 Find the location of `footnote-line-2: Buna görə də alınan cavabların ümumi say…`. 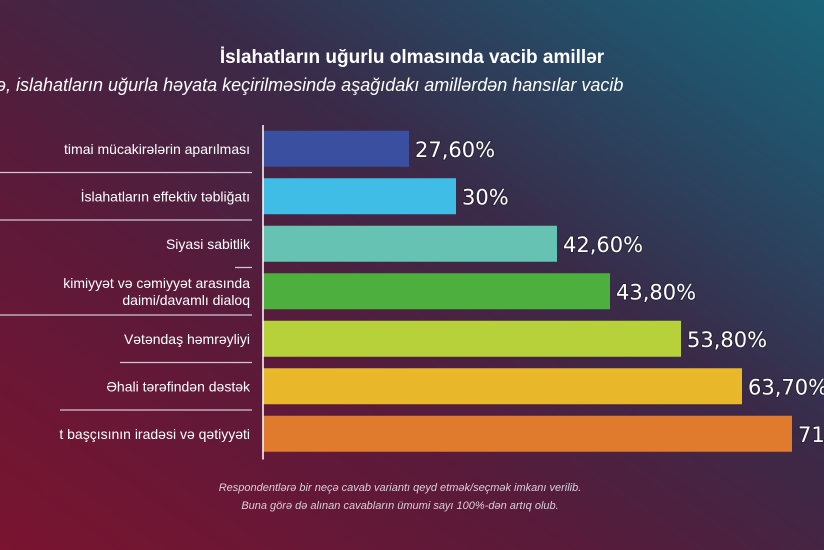

footnote-line-2: Buna görə də alınan cavabların ümumi say… is located at coordinates (400, 506).